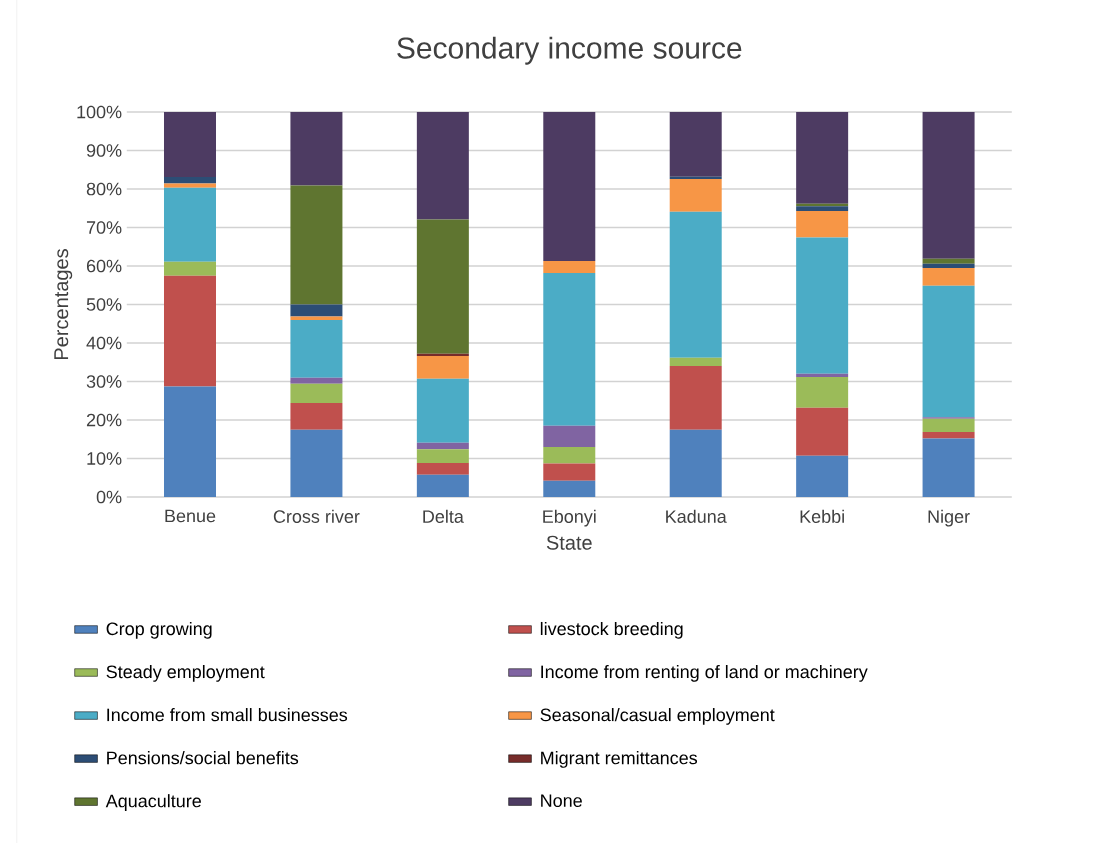  I want to click on x-tick-label: Kaduna, so click(696, 516).